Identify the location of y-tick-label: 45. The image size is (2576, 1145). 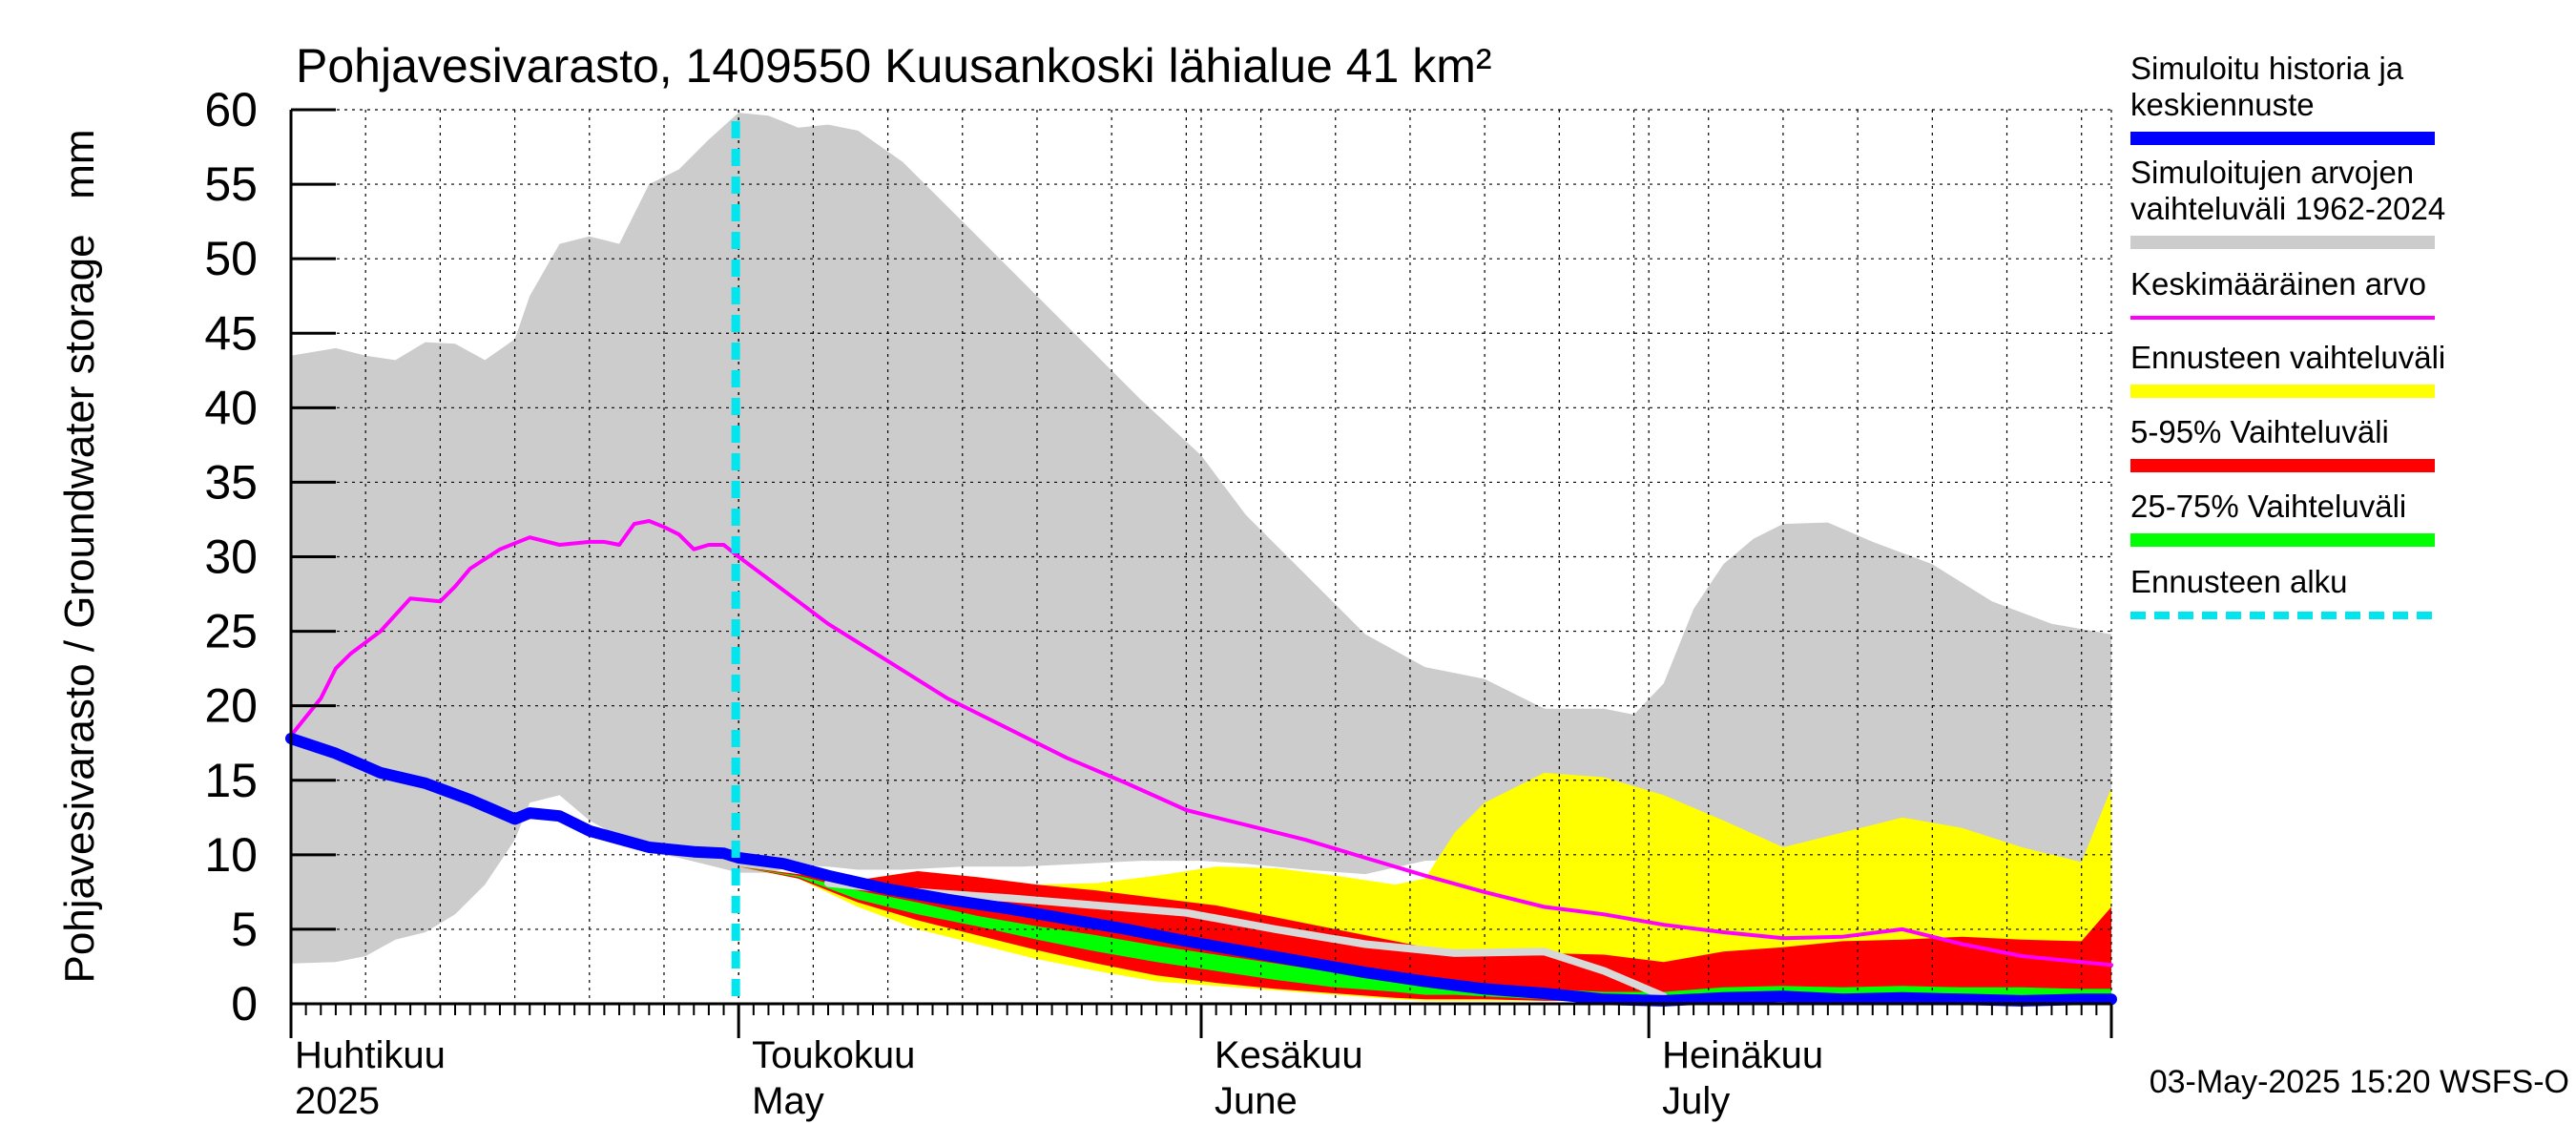
(231, 333).